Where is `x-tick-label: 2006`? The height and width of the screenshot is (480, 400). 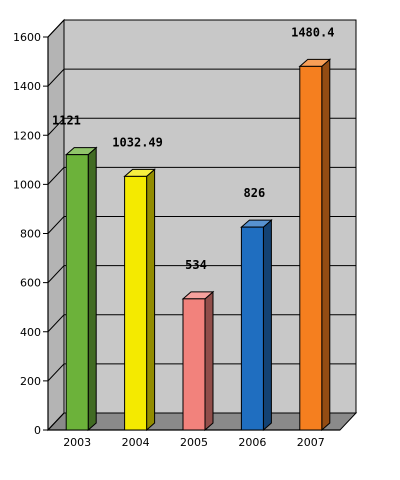 x-tick-label: 2006 is located at coordinates (252, 442).